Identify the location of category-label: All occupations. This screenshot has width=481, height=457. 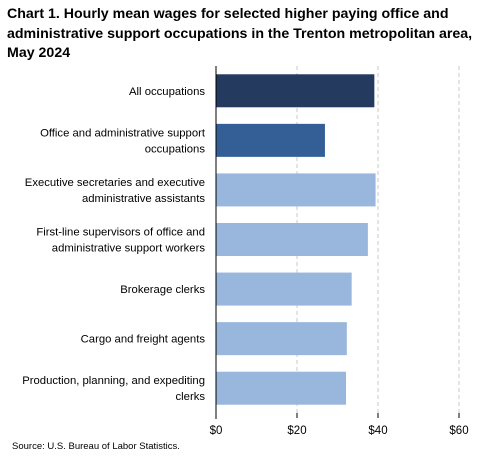
(167, 92).